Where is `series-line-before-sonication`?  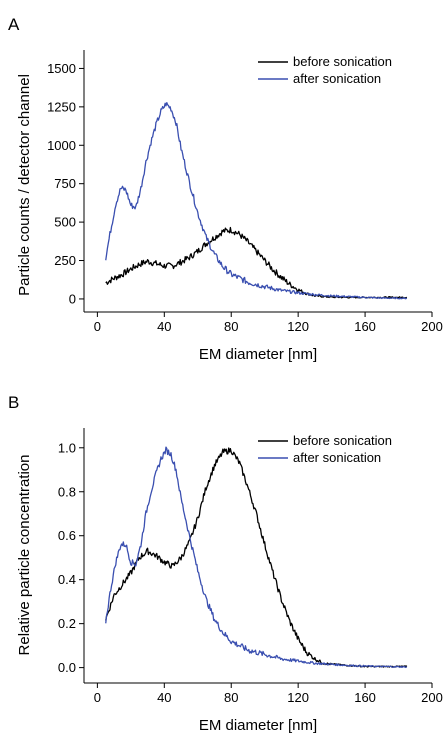
series-line-before-sonication is located at coordinates (256, 262).